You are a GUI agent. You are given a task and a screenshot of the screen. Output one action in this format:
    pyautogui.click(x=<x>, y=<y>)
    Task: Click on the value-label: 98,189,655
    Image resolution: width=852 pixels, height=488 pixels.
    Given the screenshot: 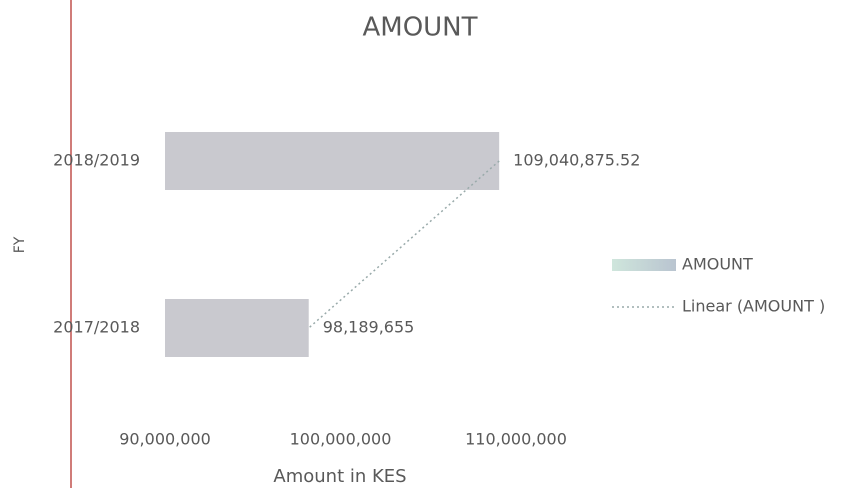 What is the action you would take?
    pyautogui.click(x=369, y=327)
    